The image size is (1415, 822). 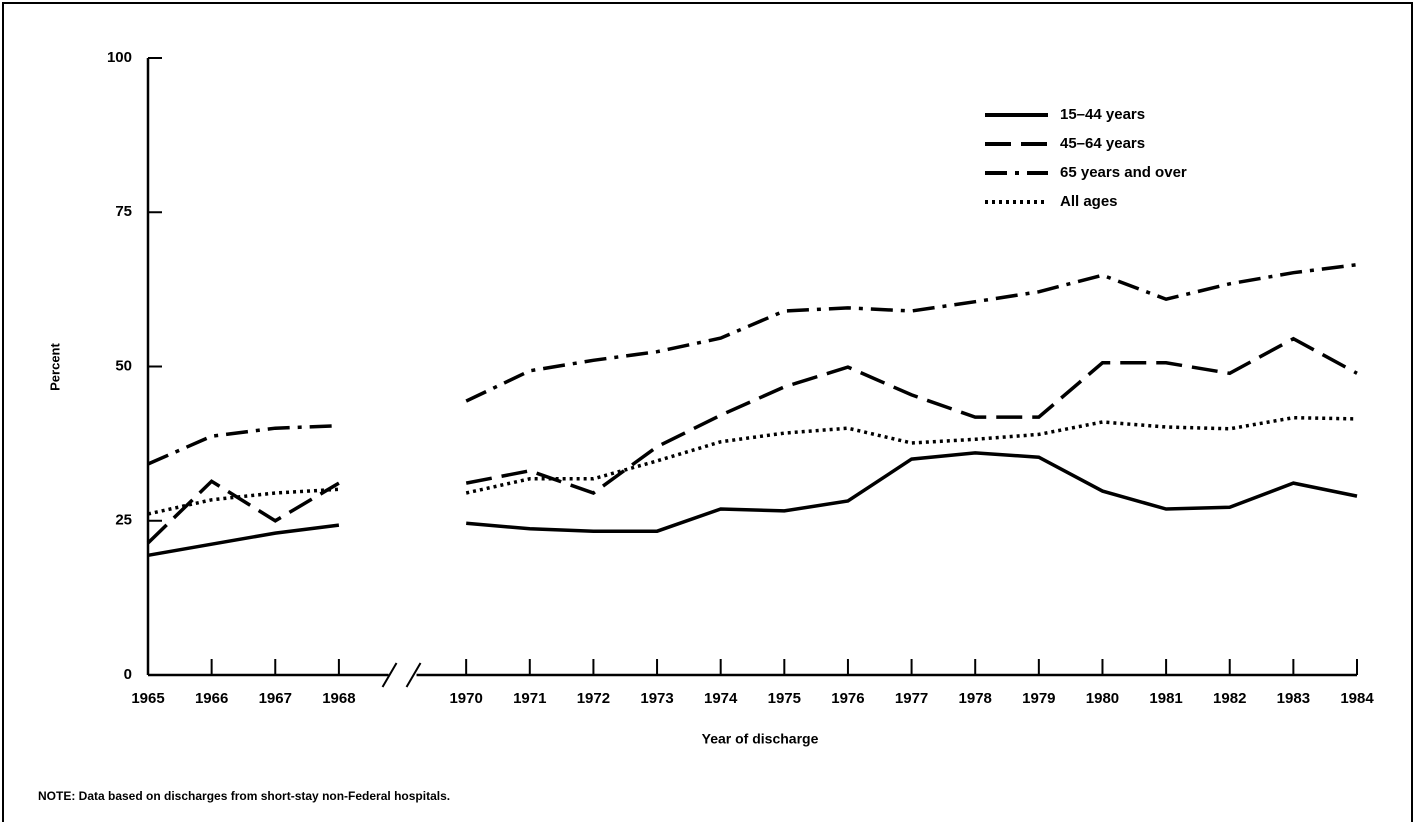 I want to click on x-tick-label: 1983, so click(x=1293, y=698).